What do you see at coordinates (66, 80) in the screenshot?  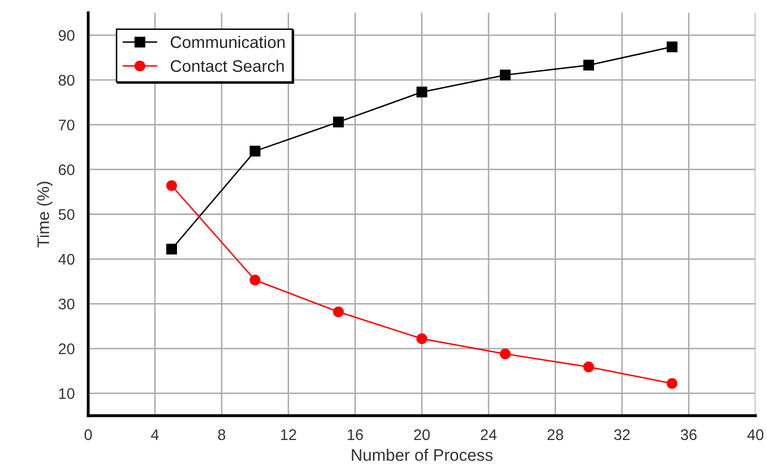 I see `y-tick-label: 80` at bounding box center [66, 80].